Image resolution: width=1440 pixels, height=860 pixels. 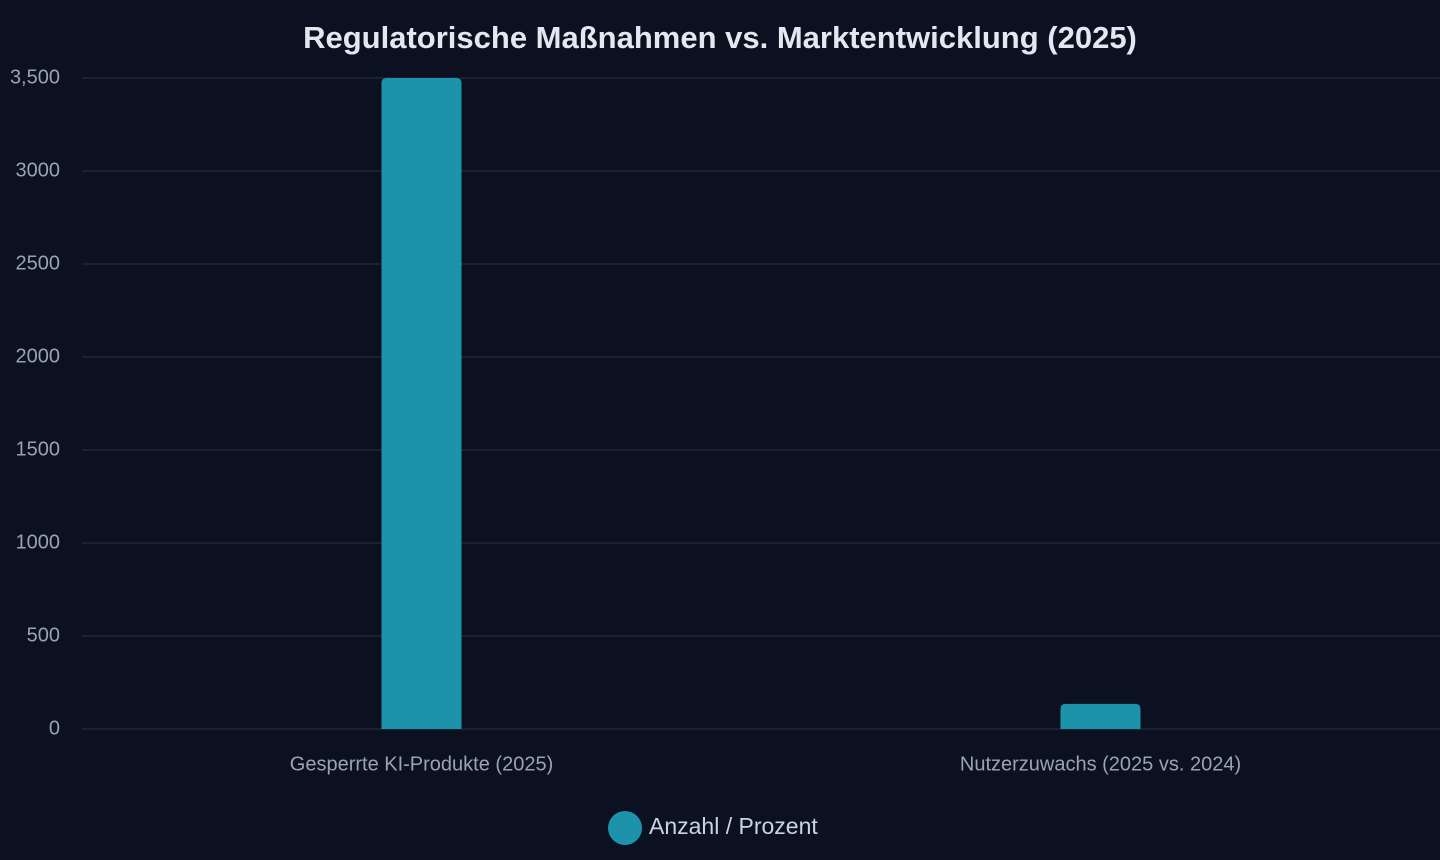 What do you see at coordinates (1100, 764) in the screenshot?
I see `x-tick-label: Nutzerzuwachs (2025 vs. 2024)` at bounding box center [1100, 764].